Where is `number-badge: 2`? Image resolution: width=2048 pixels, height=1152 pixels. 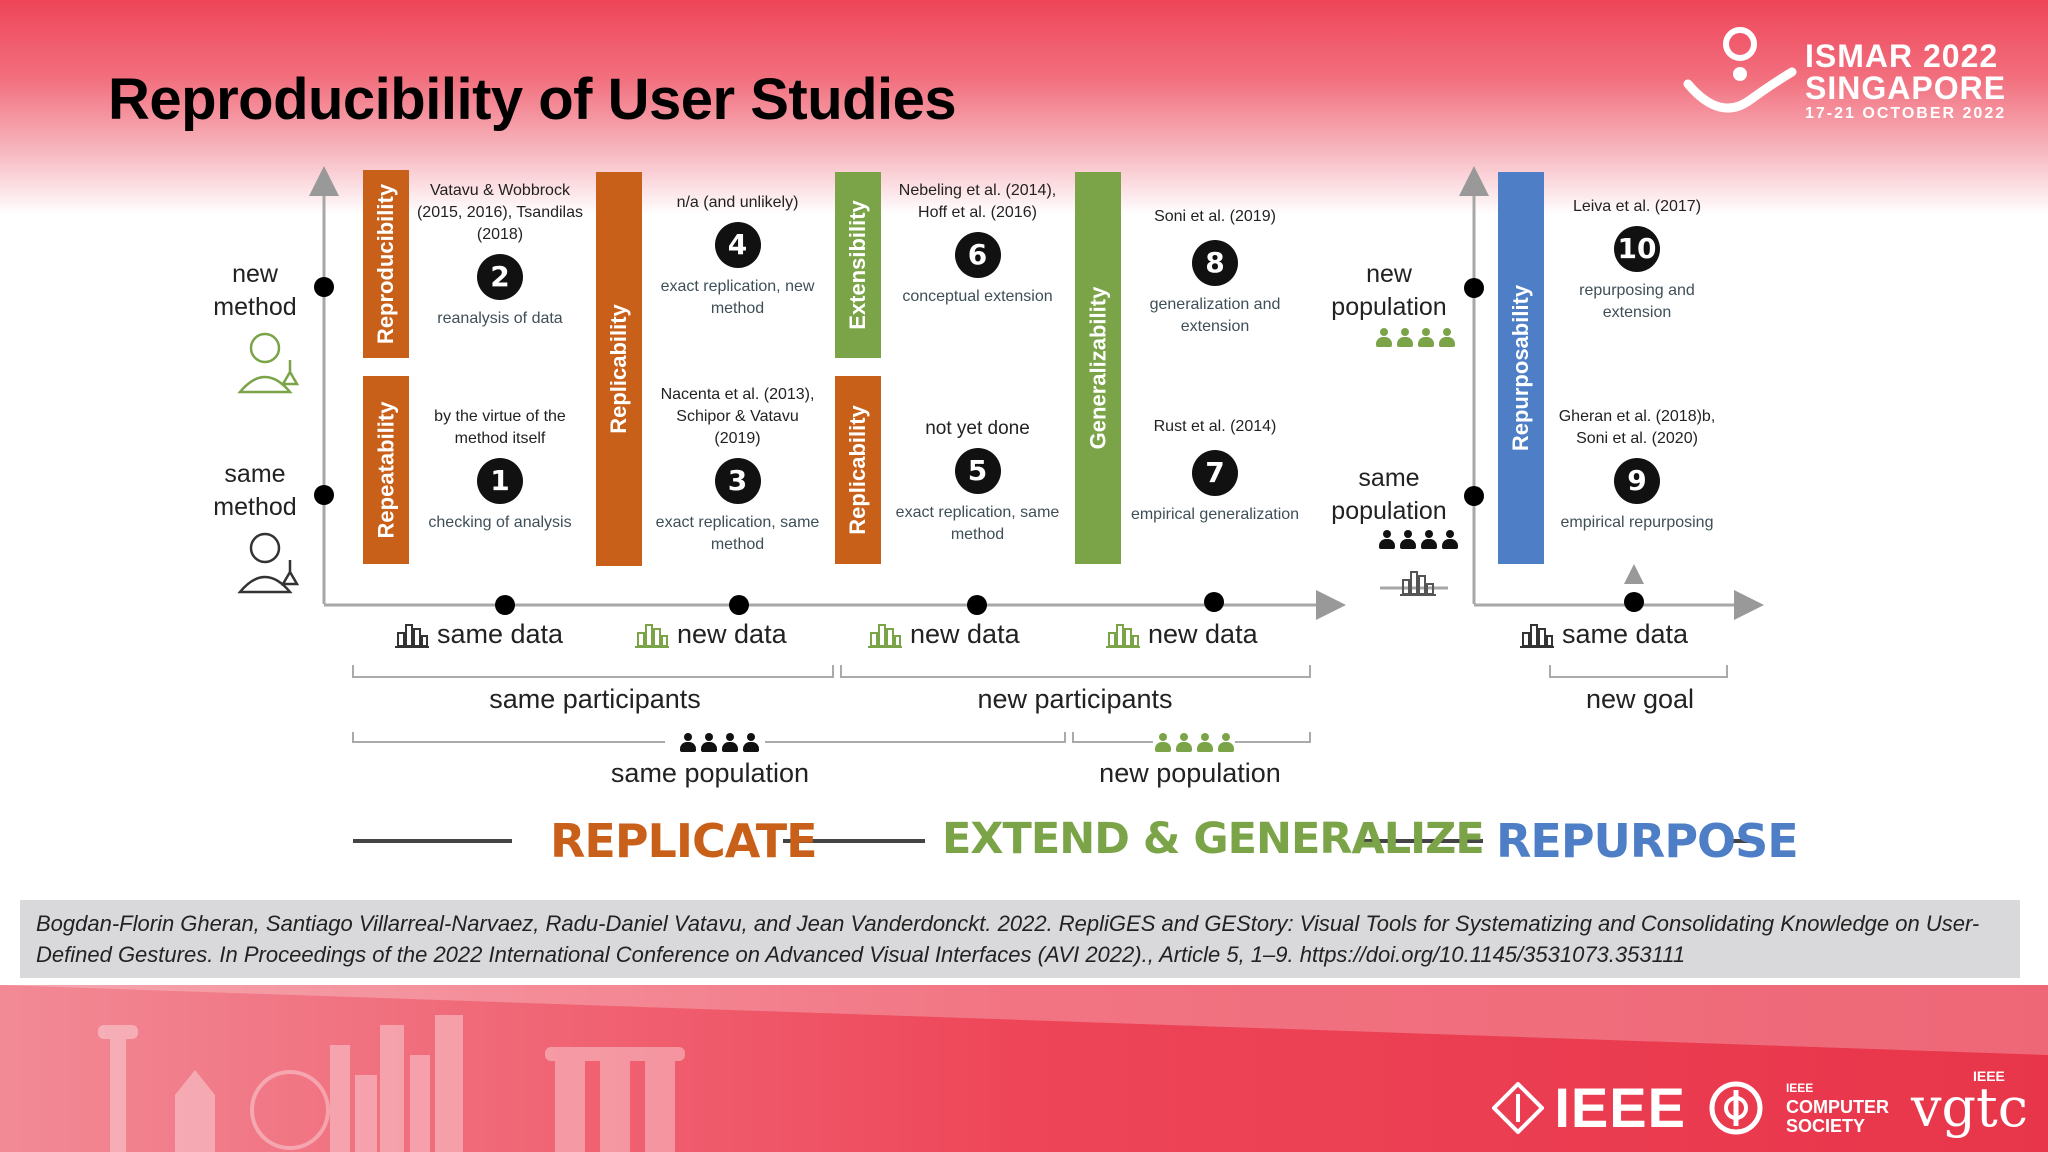
number-badge: 2 is located at coordinates (500, 277).